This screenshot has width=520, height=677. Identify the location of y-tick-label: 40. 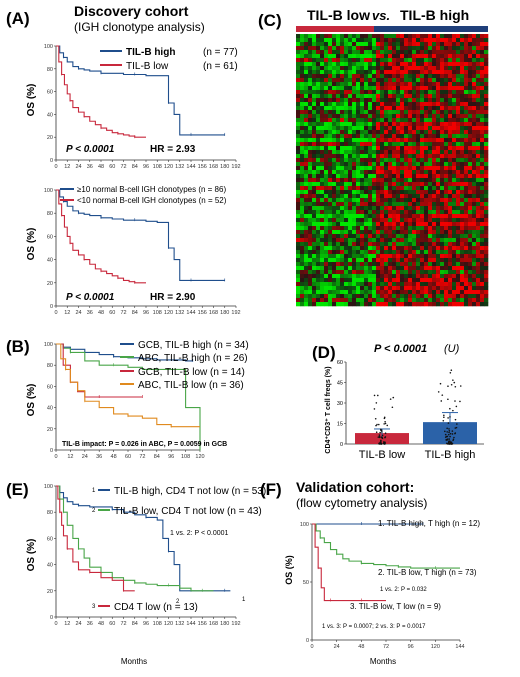
(50, 261).